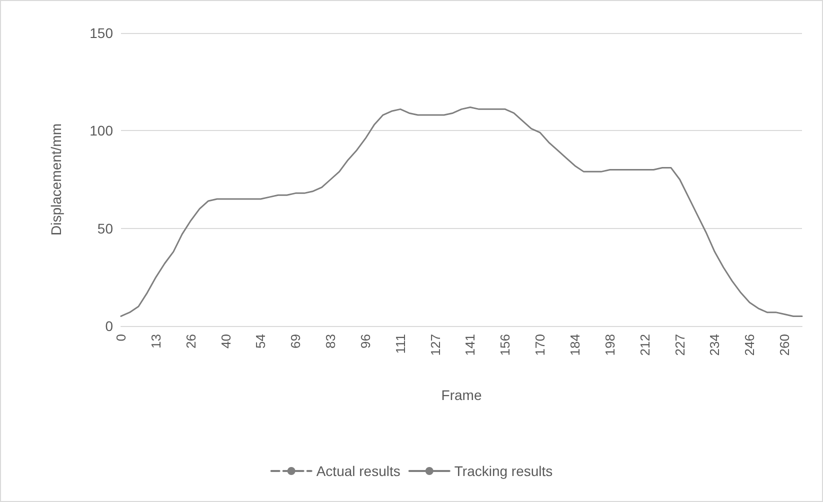  I want to click on x-tick-label: 40, so click(226, 341).